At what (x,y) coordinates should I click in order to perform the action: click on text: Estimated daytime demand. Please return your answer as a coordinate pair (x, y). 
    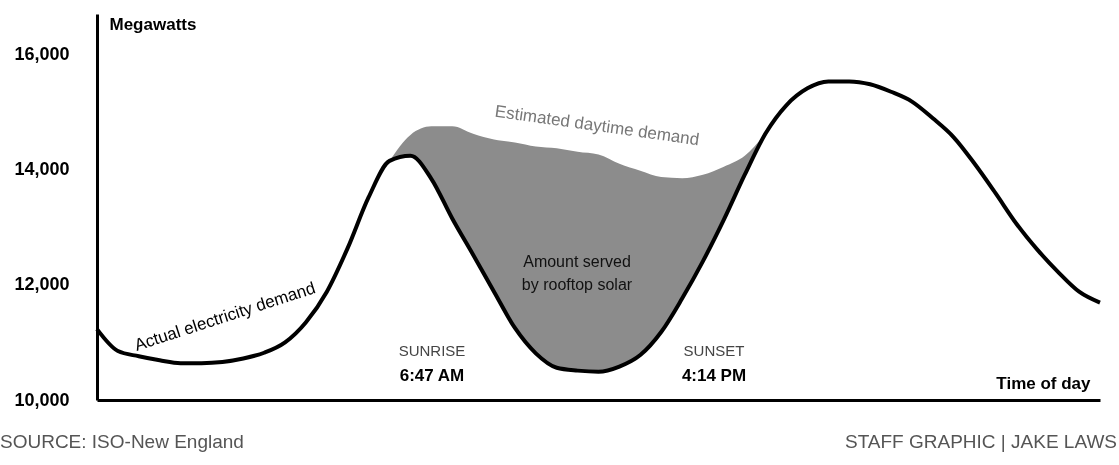
    Looking at the image, I should click on (597, 125).